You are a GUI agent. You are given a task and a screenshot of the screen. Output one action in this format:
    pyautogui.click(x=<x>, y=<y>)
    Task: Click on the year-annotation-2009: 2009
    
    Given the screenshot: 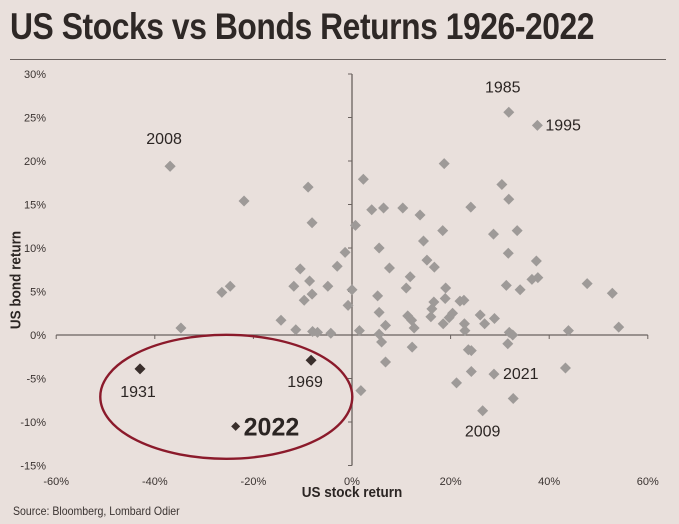 What is the action you would take?
    pyautogui.click(x=483, y=432)
    